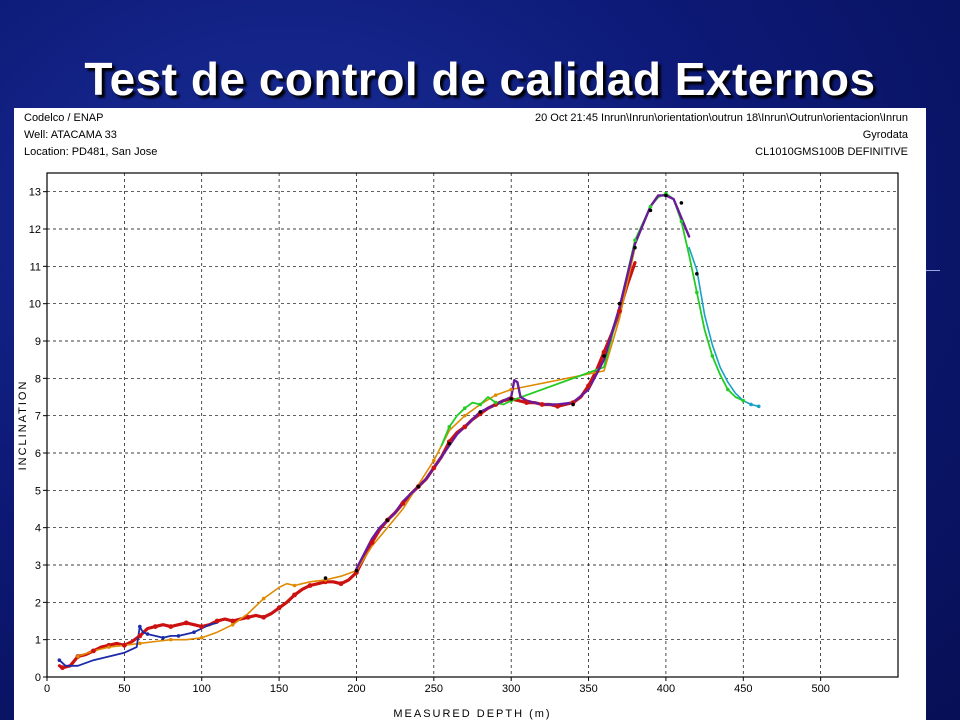 The height and width of the screenshot is (720, 960). I want to click on x-tick-label: 300, so click(511, 689).